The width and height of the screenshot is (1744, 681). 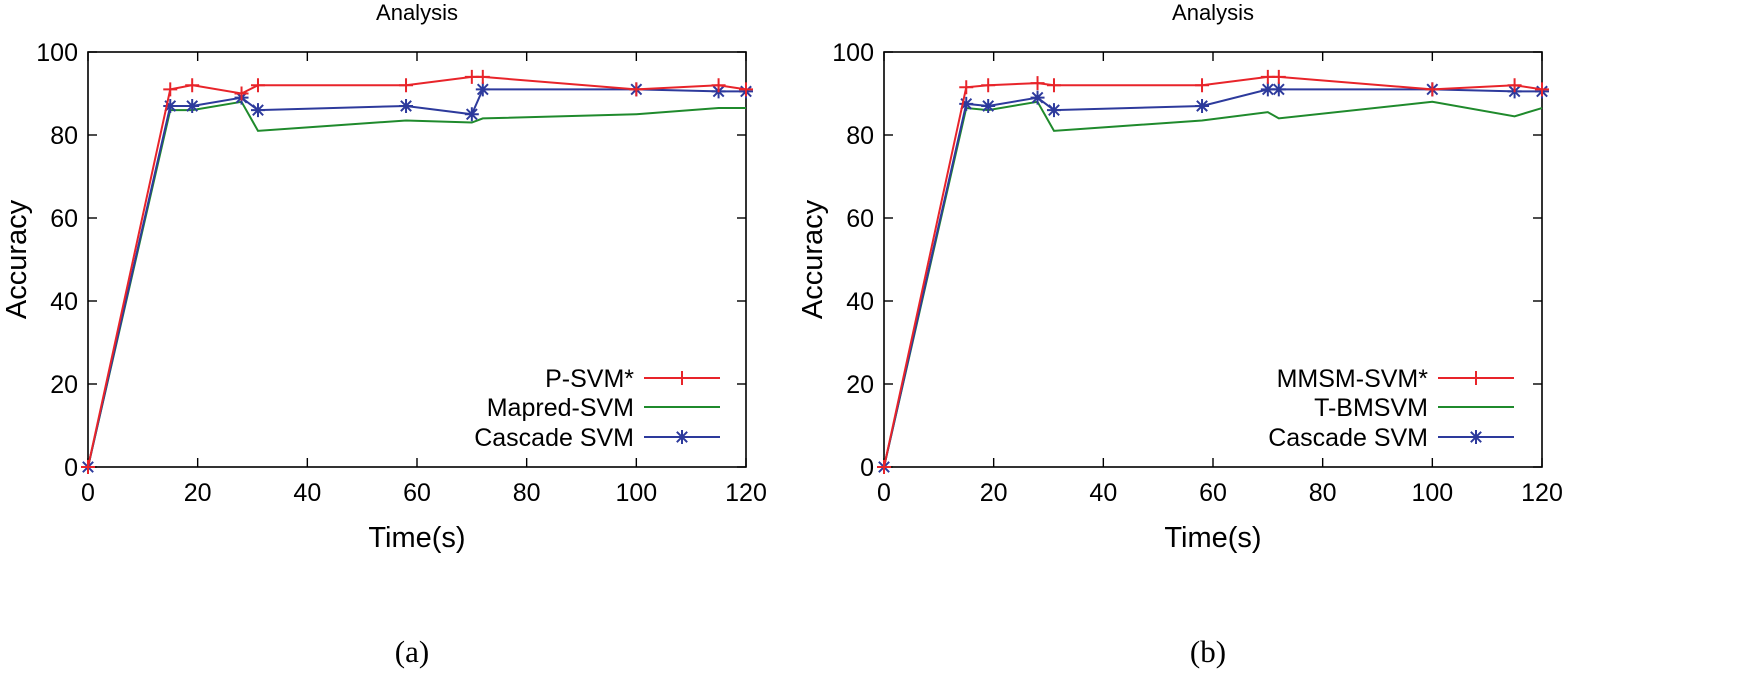 I want to click on legend-label: MMSM-SVM*, so click(x=1353, y=379).